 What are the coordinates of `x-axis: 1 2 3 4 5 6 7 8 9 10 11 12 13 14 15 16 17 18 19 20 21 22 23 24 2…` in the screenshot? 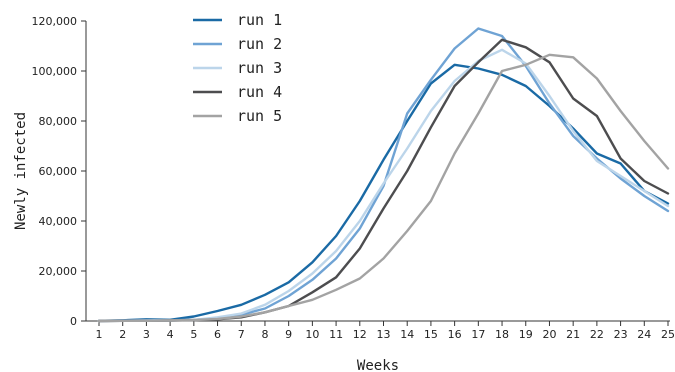 It's located at (380, 330).